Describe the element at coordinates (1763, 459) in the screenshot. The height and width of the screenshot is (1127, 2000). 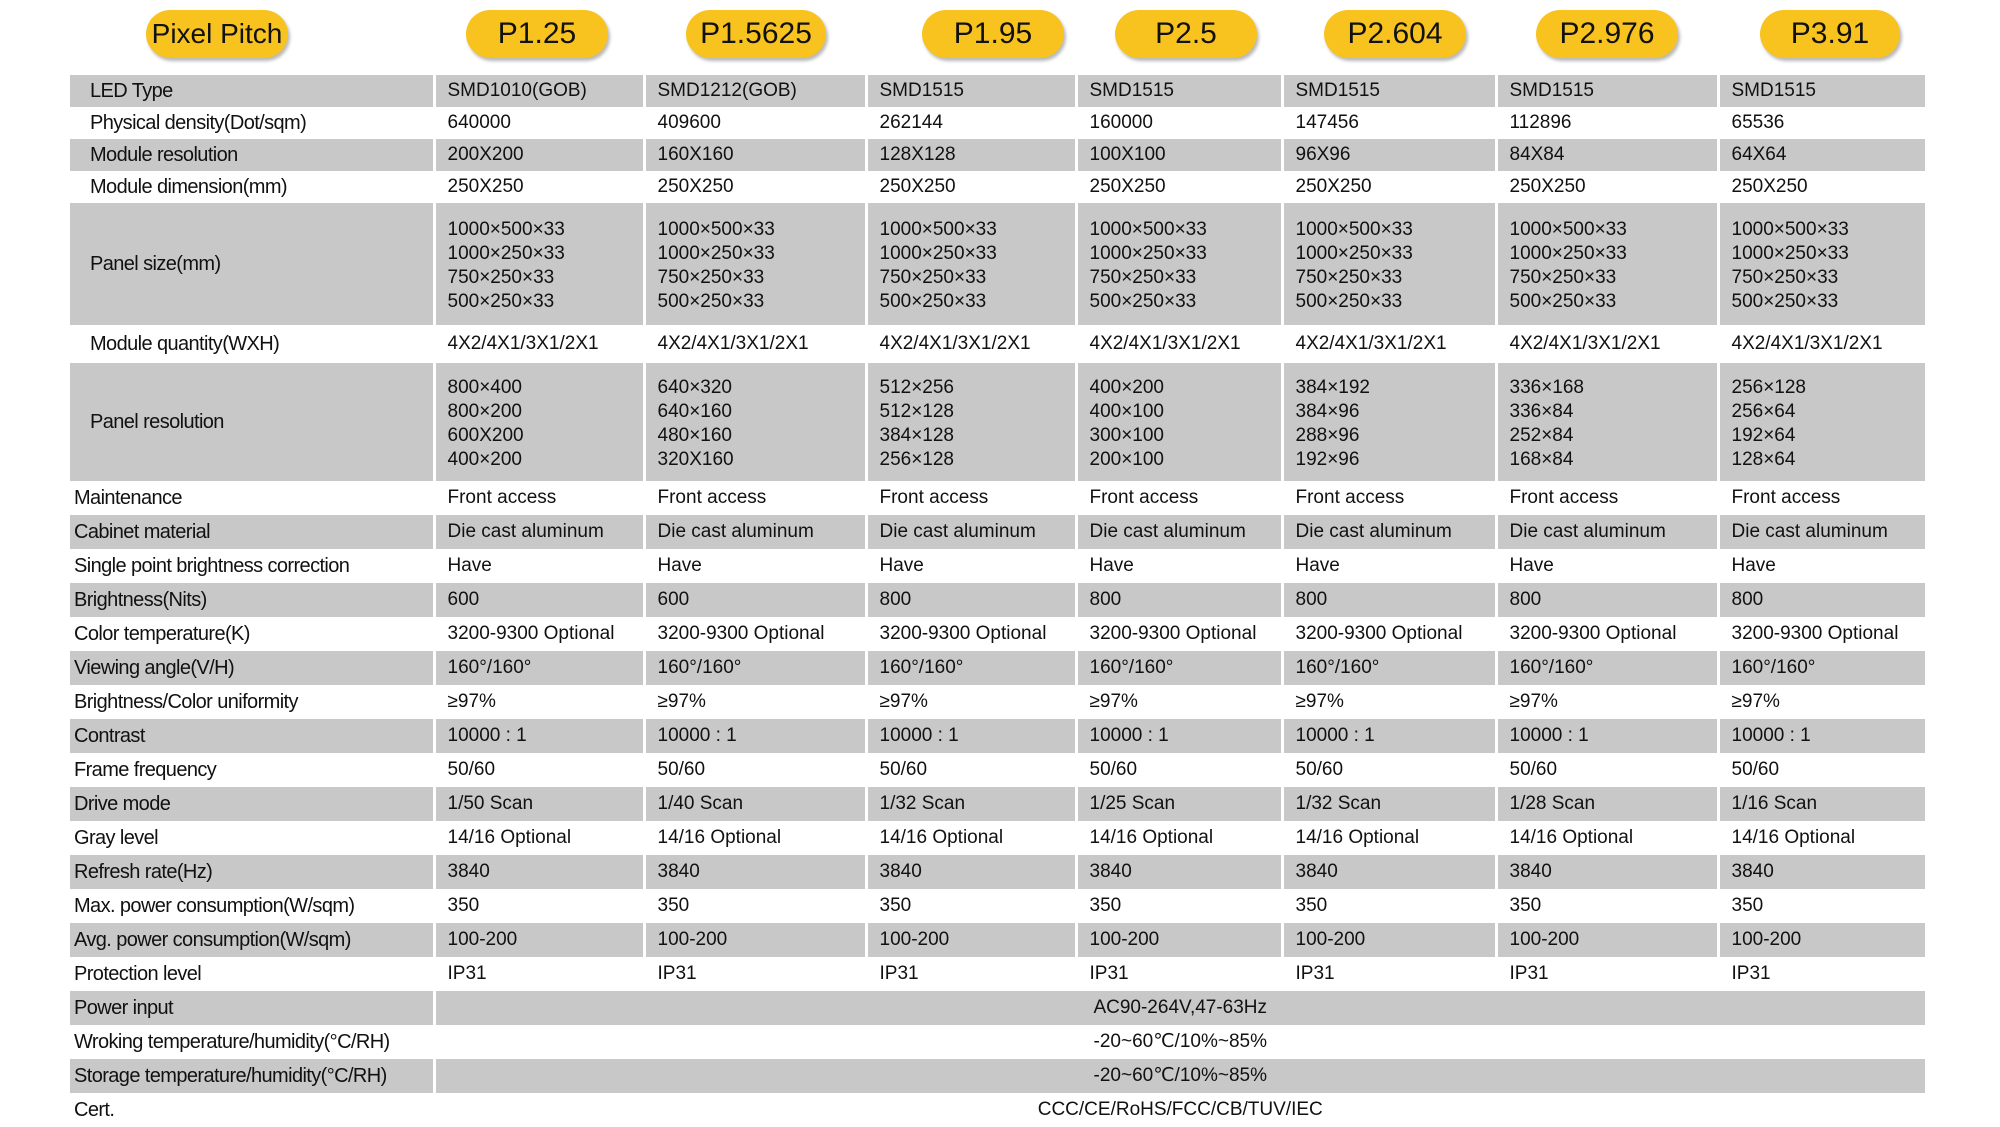
I see `value-line: 128×64` at that location.